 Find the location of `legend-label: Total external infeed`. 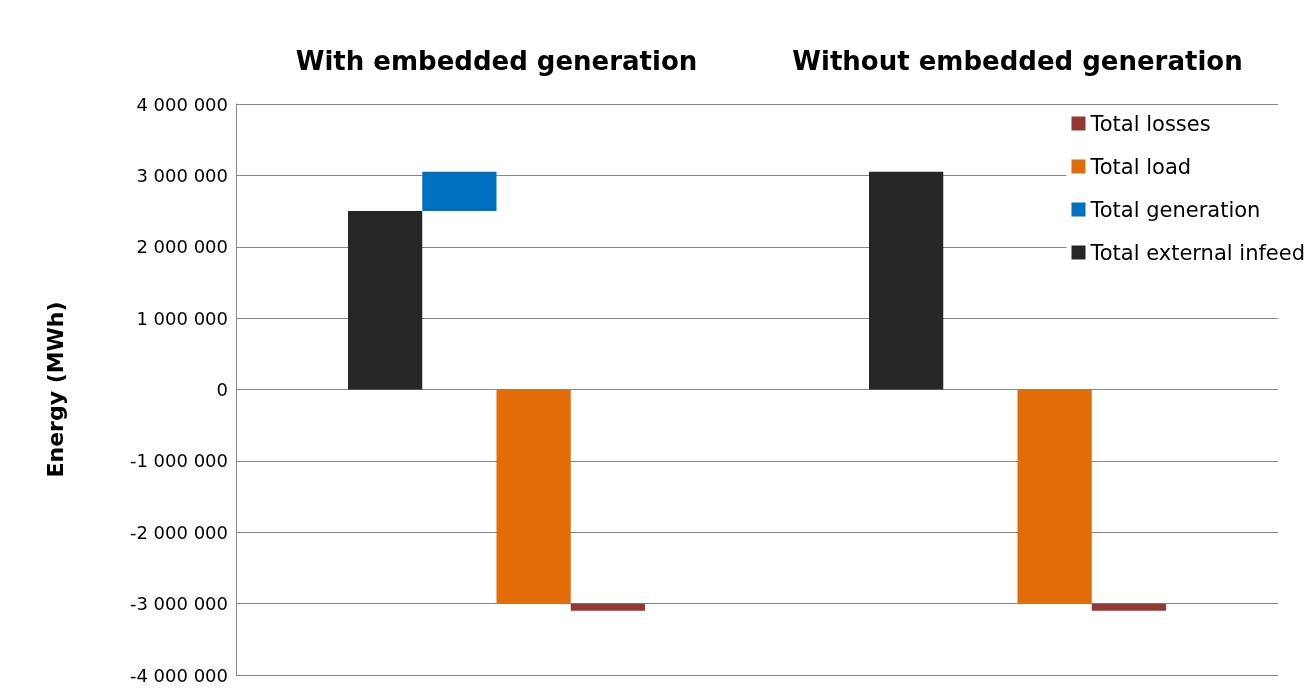

legend-label: Total external infeed is located at coordinates (1197, 252).